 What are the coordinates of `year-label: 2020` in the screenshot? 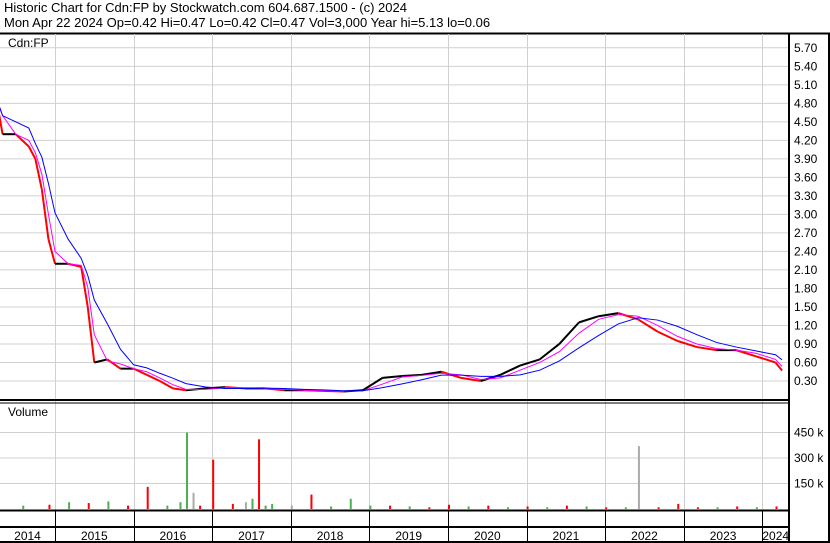 It's located at (487, 536).